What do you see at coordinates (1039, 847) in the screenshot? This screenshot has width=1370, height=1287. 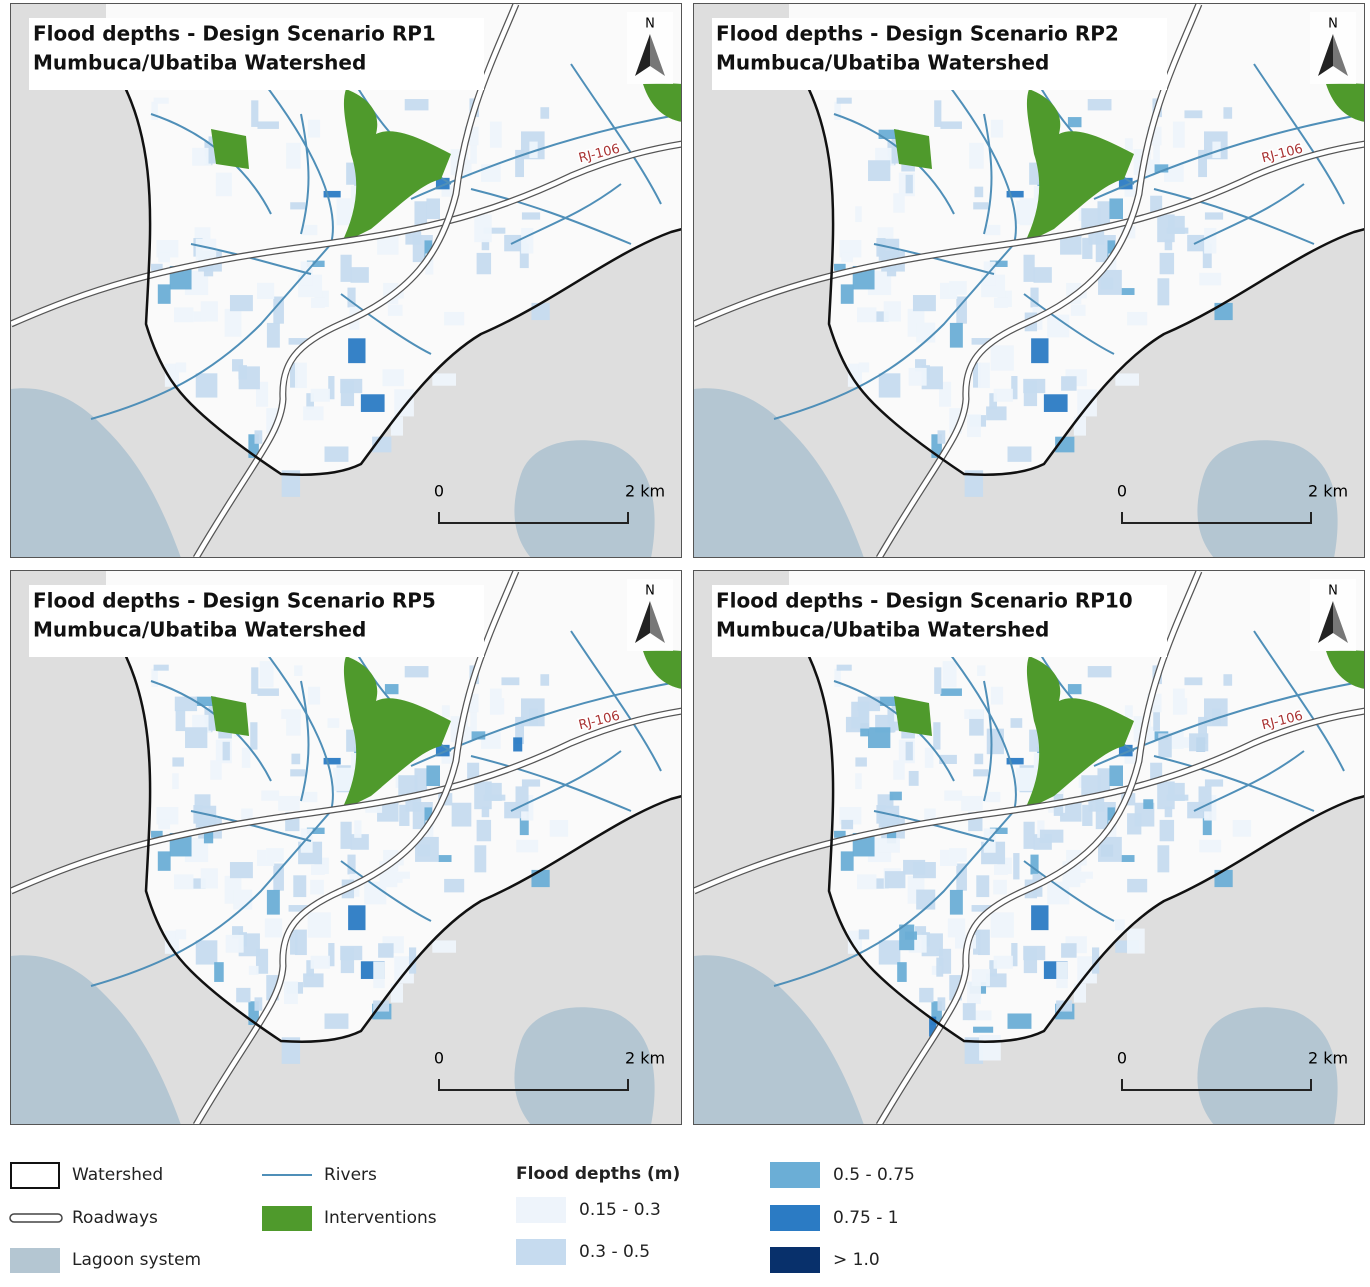 I see `road` at bounding box center [1039, 847].